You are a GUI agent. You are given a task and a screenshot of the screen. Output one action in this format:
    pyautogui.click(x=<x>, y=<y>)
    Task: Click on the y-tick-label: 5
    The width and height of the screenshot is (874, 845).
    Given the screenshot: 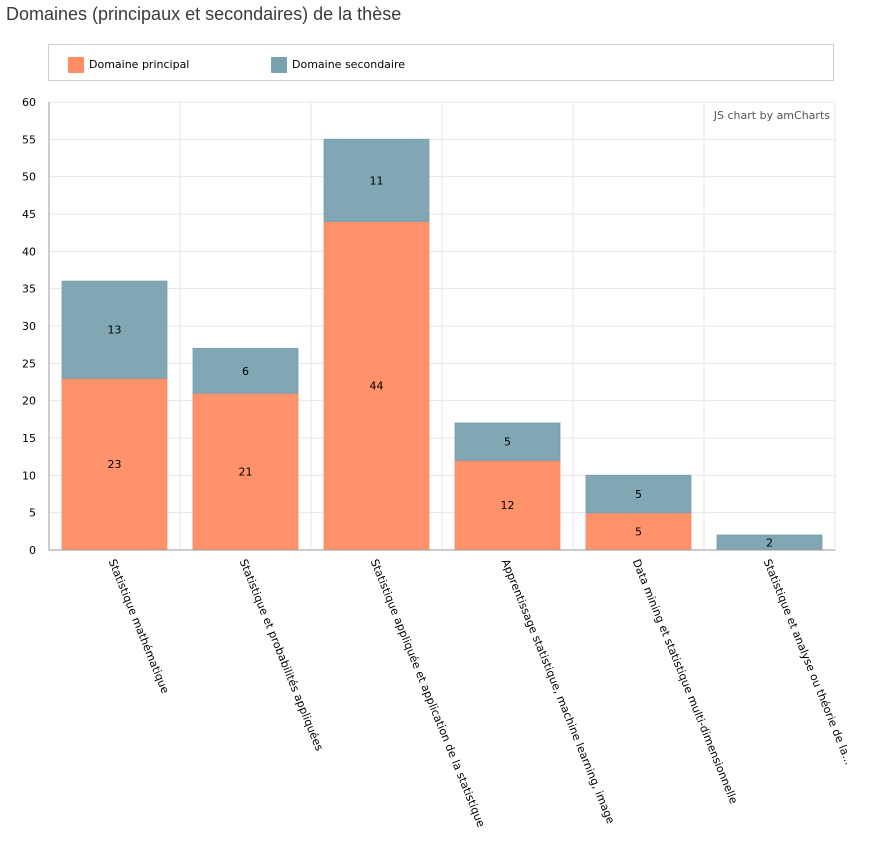 What is the action you would take?
    pyautogui.click(x=32, y=513)
    